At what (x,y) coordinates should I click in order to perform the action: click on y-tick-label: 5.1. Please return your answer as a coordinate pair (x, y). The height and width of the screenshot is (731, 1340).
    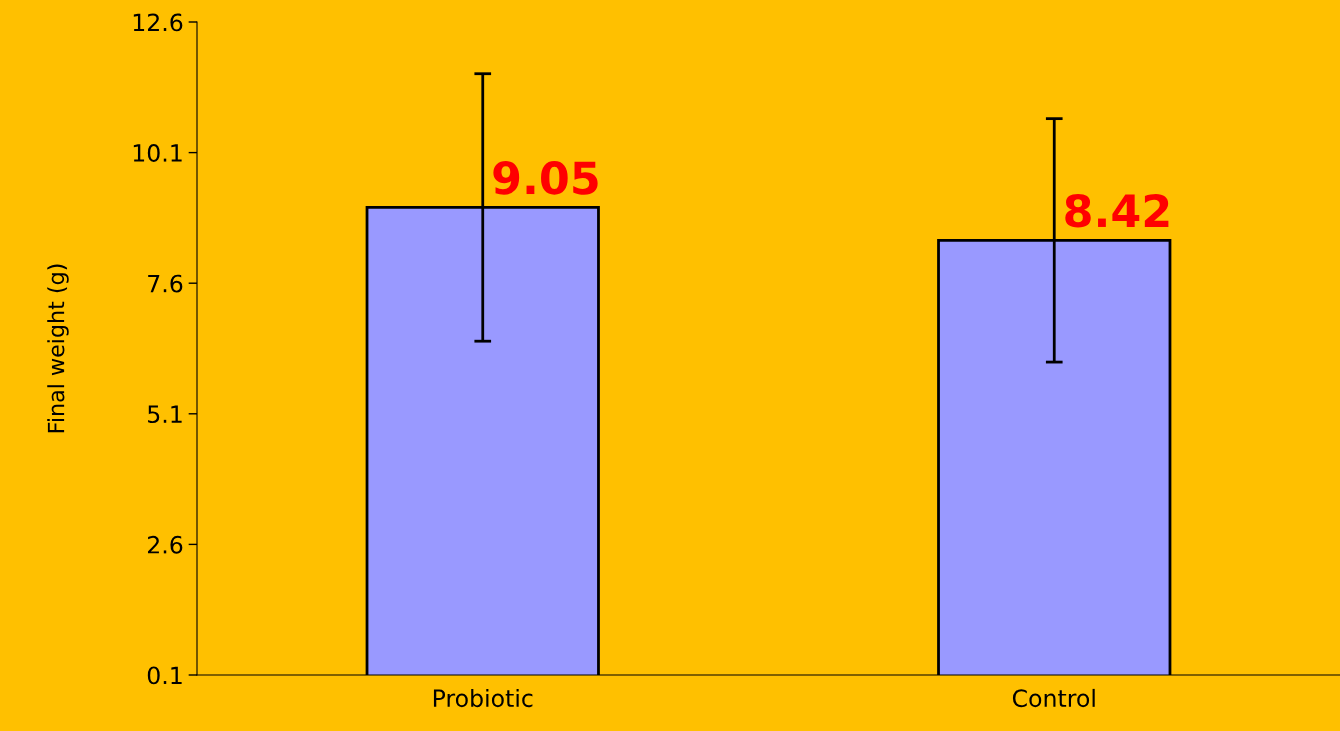
    Looking at the image, I should click on (165, 414).